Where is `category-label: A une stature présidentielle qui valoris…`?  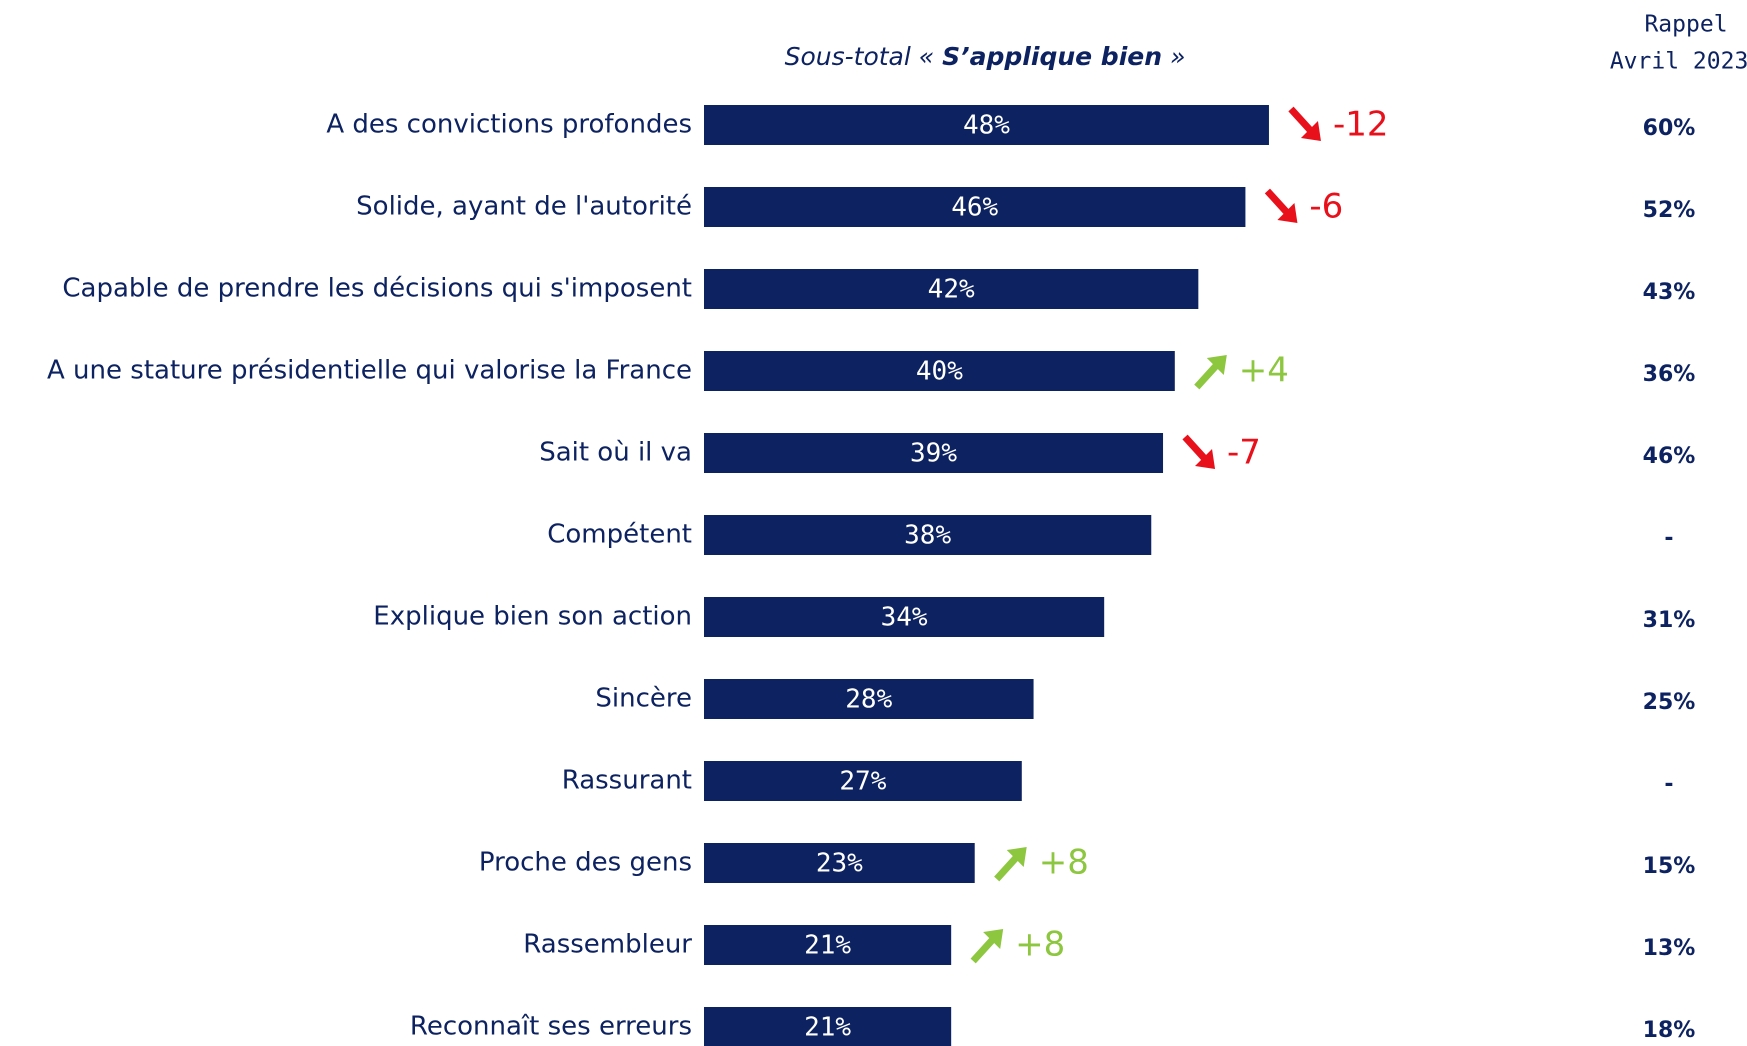
category-label: A une stature présidentielle qui valoris… is located at coordinates (369, 371).